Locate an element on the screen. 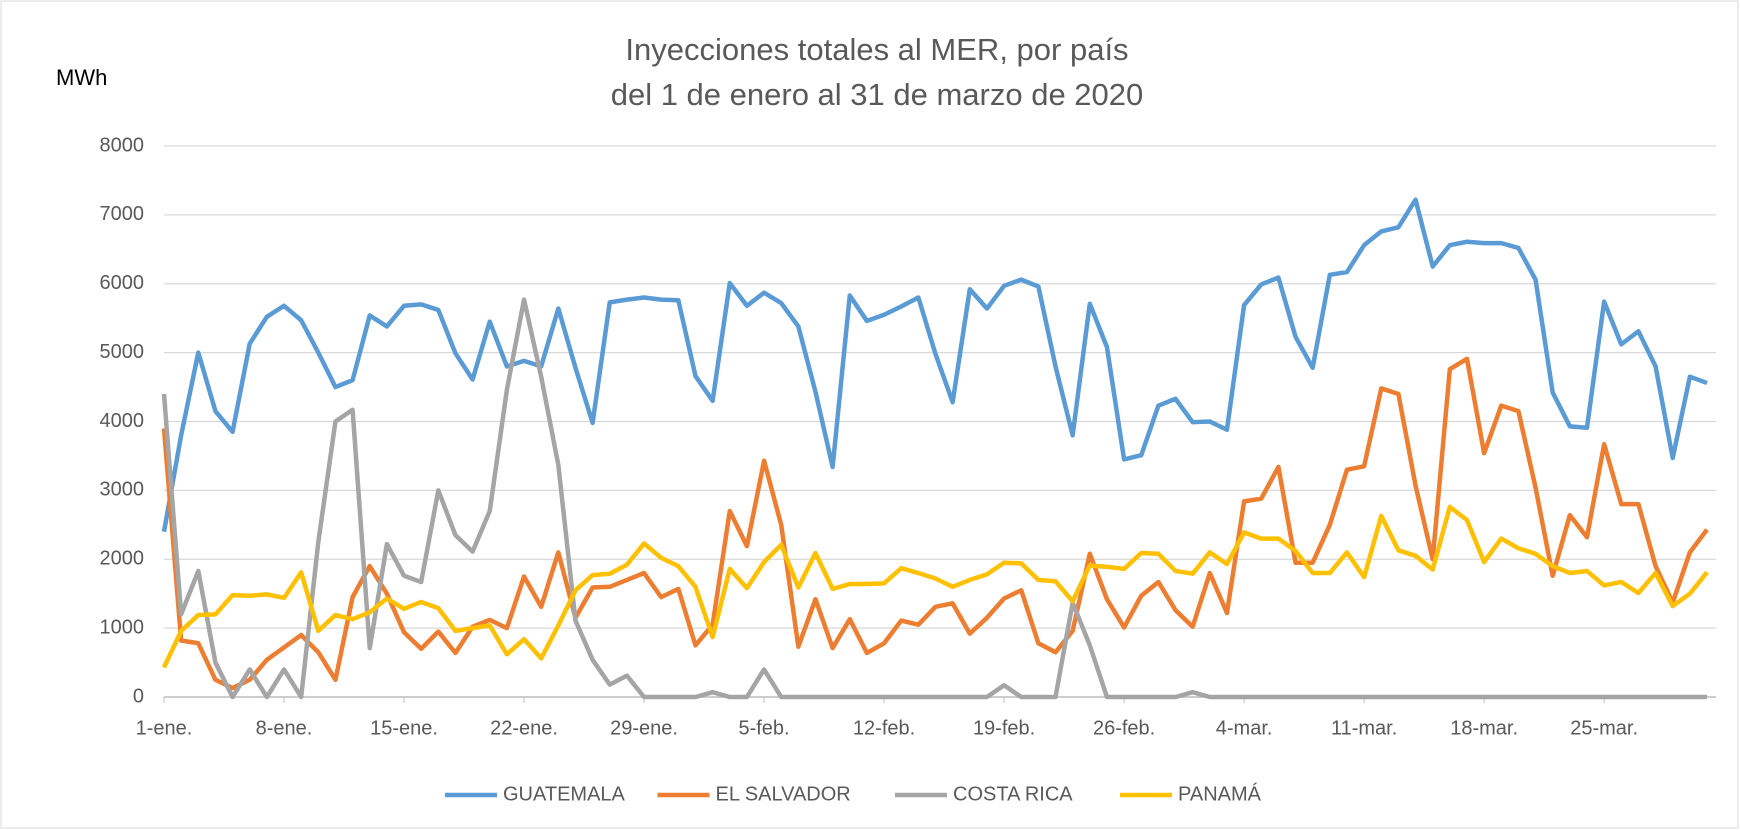  y-tick-label: 8000 is located at coordinates (122, 145).